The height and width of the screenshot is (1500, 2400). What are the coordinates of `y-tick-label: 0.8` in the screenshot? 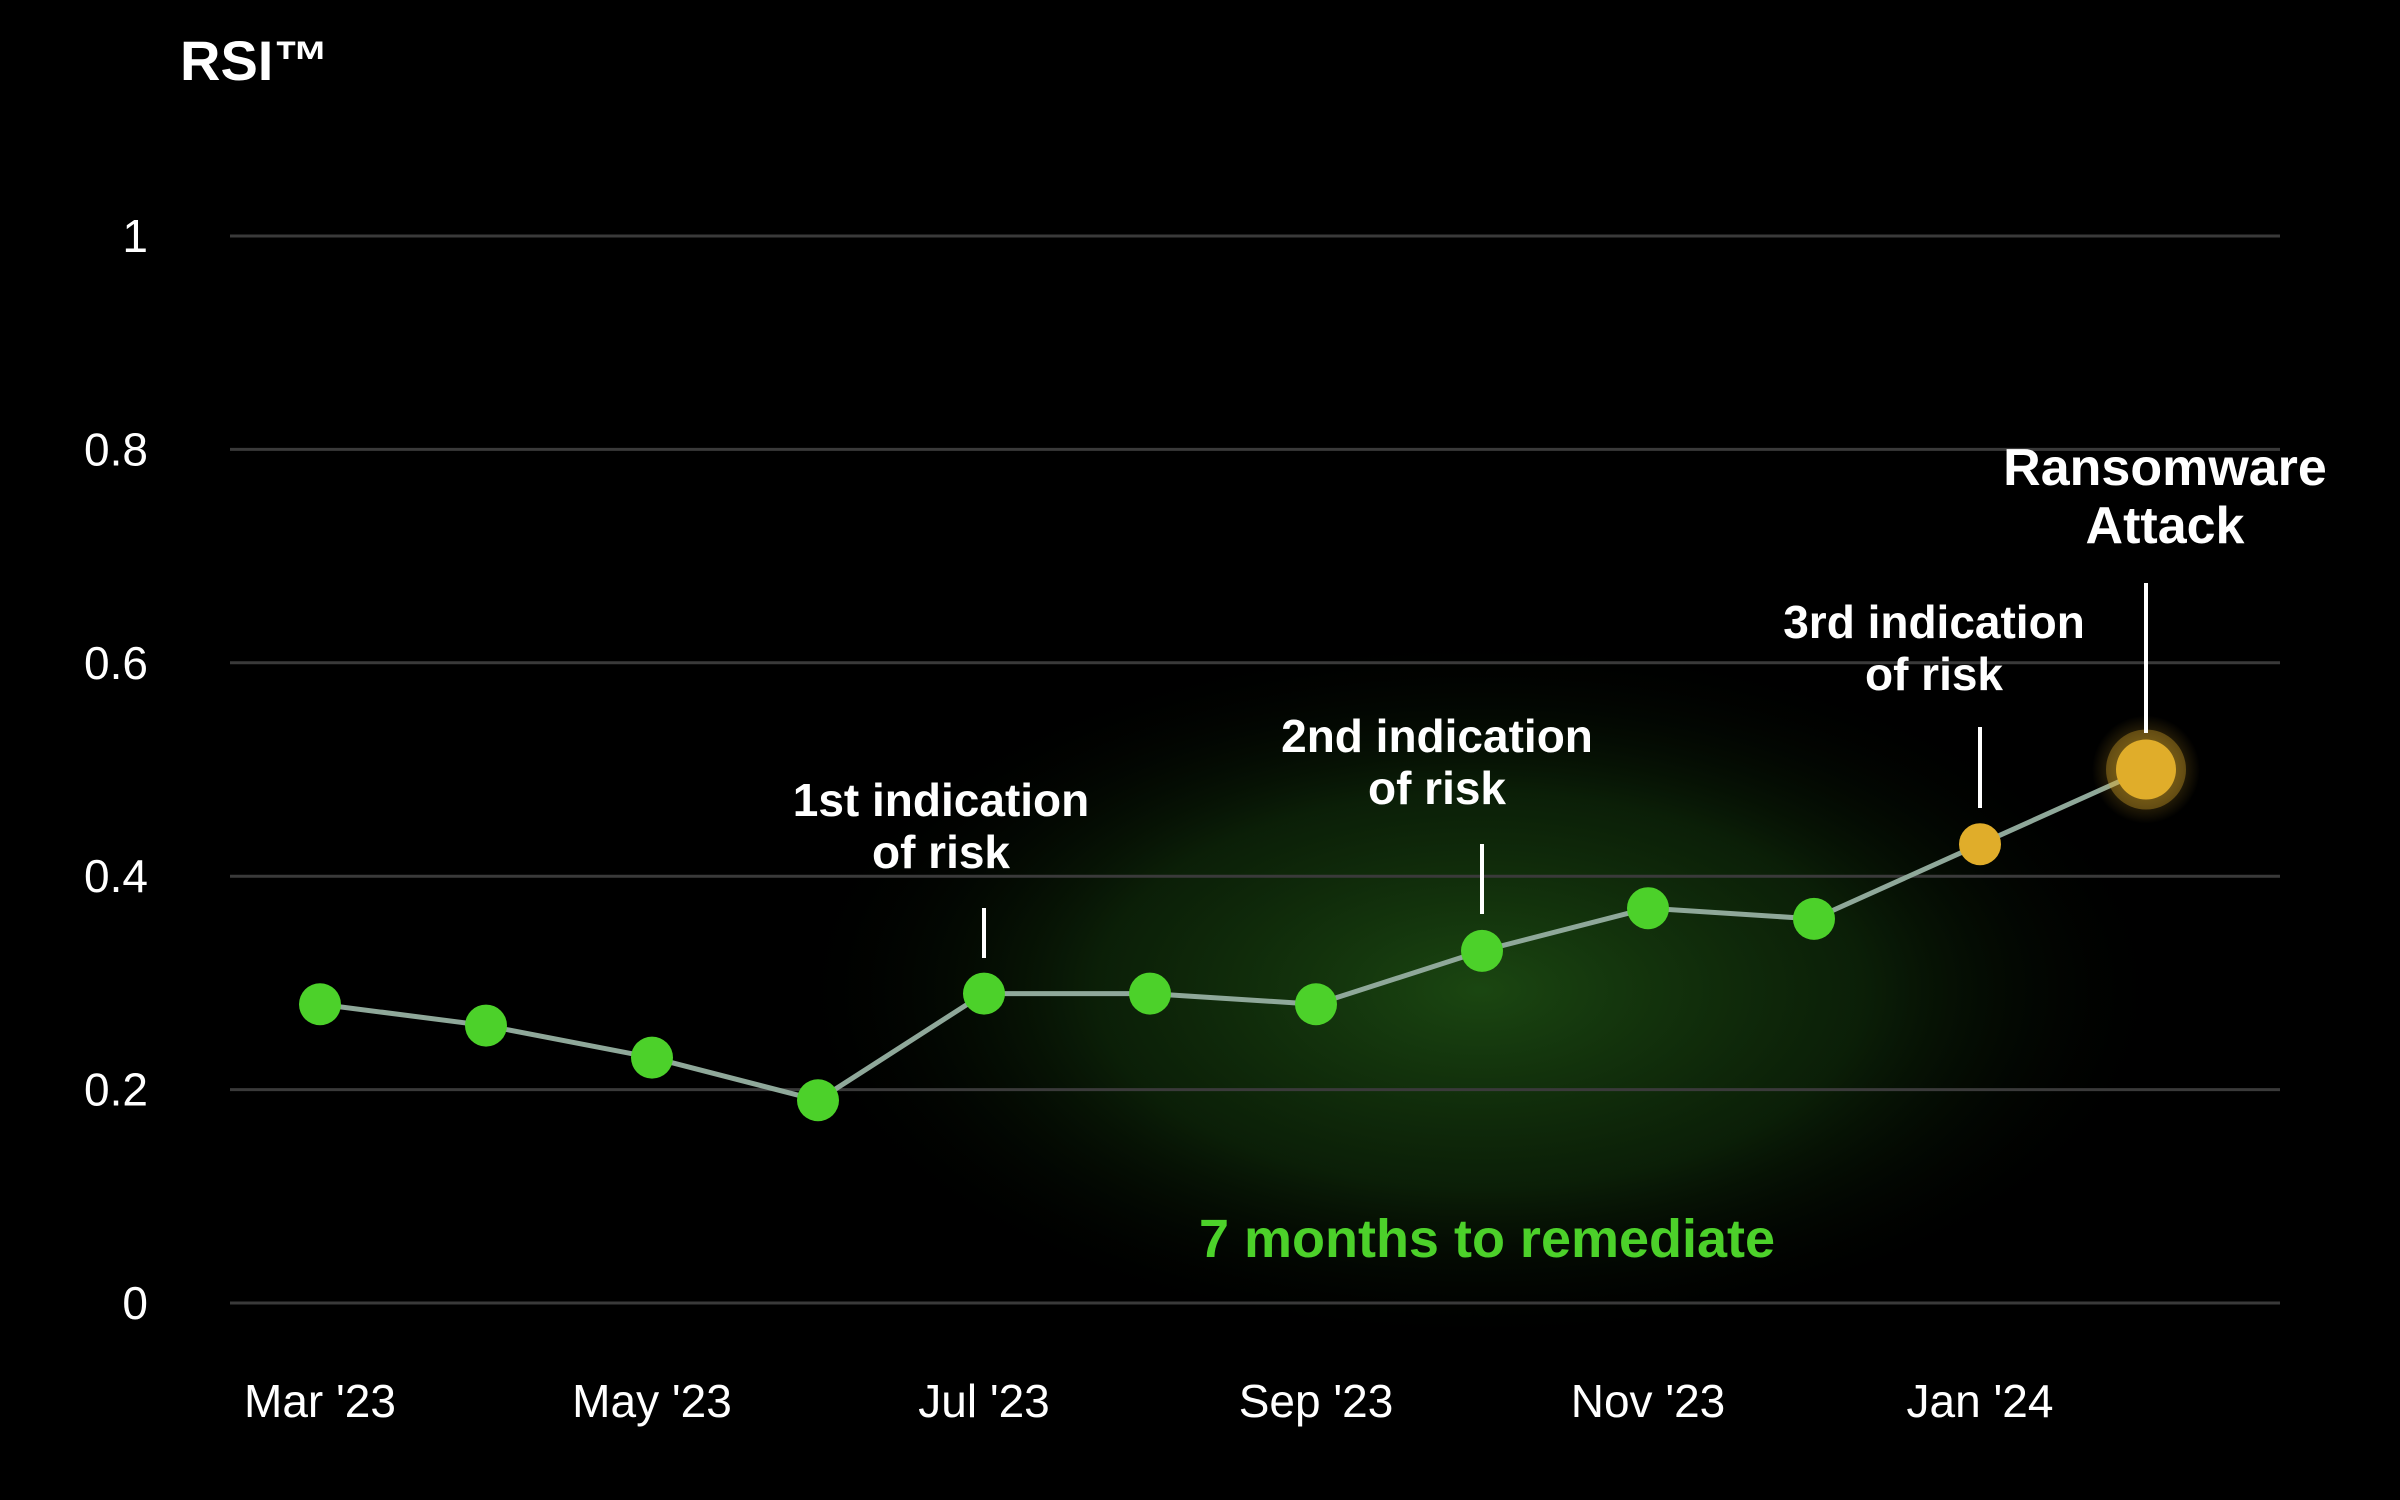 It's located at (116, 449).